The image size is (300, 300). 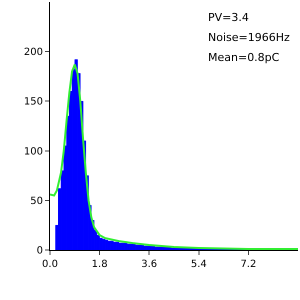 What do you see at coordinates (228, 17) in the screenshot?
I see `annotation: PV=3.4` at bounding box center [228, 17].